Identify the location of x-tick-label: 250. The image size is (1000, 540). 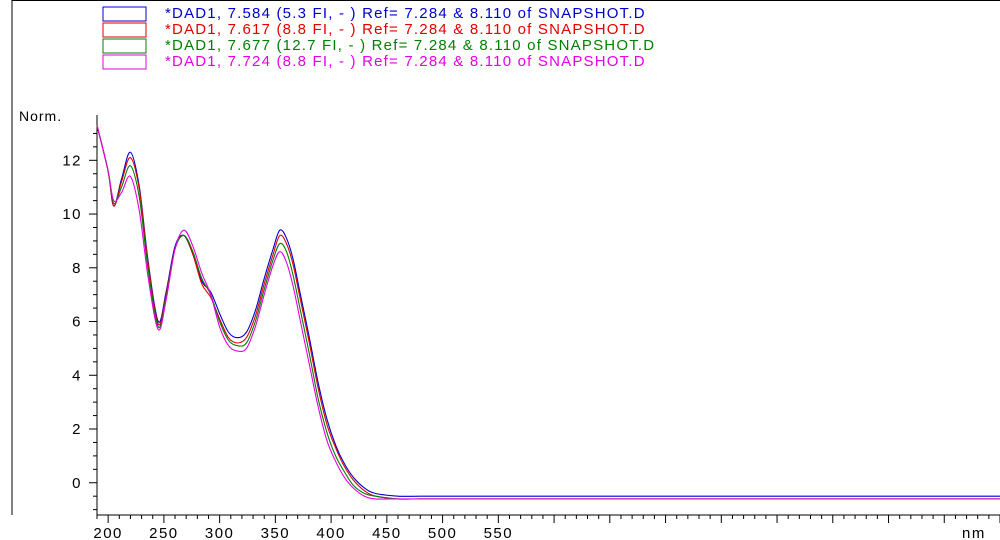
(164, 532).